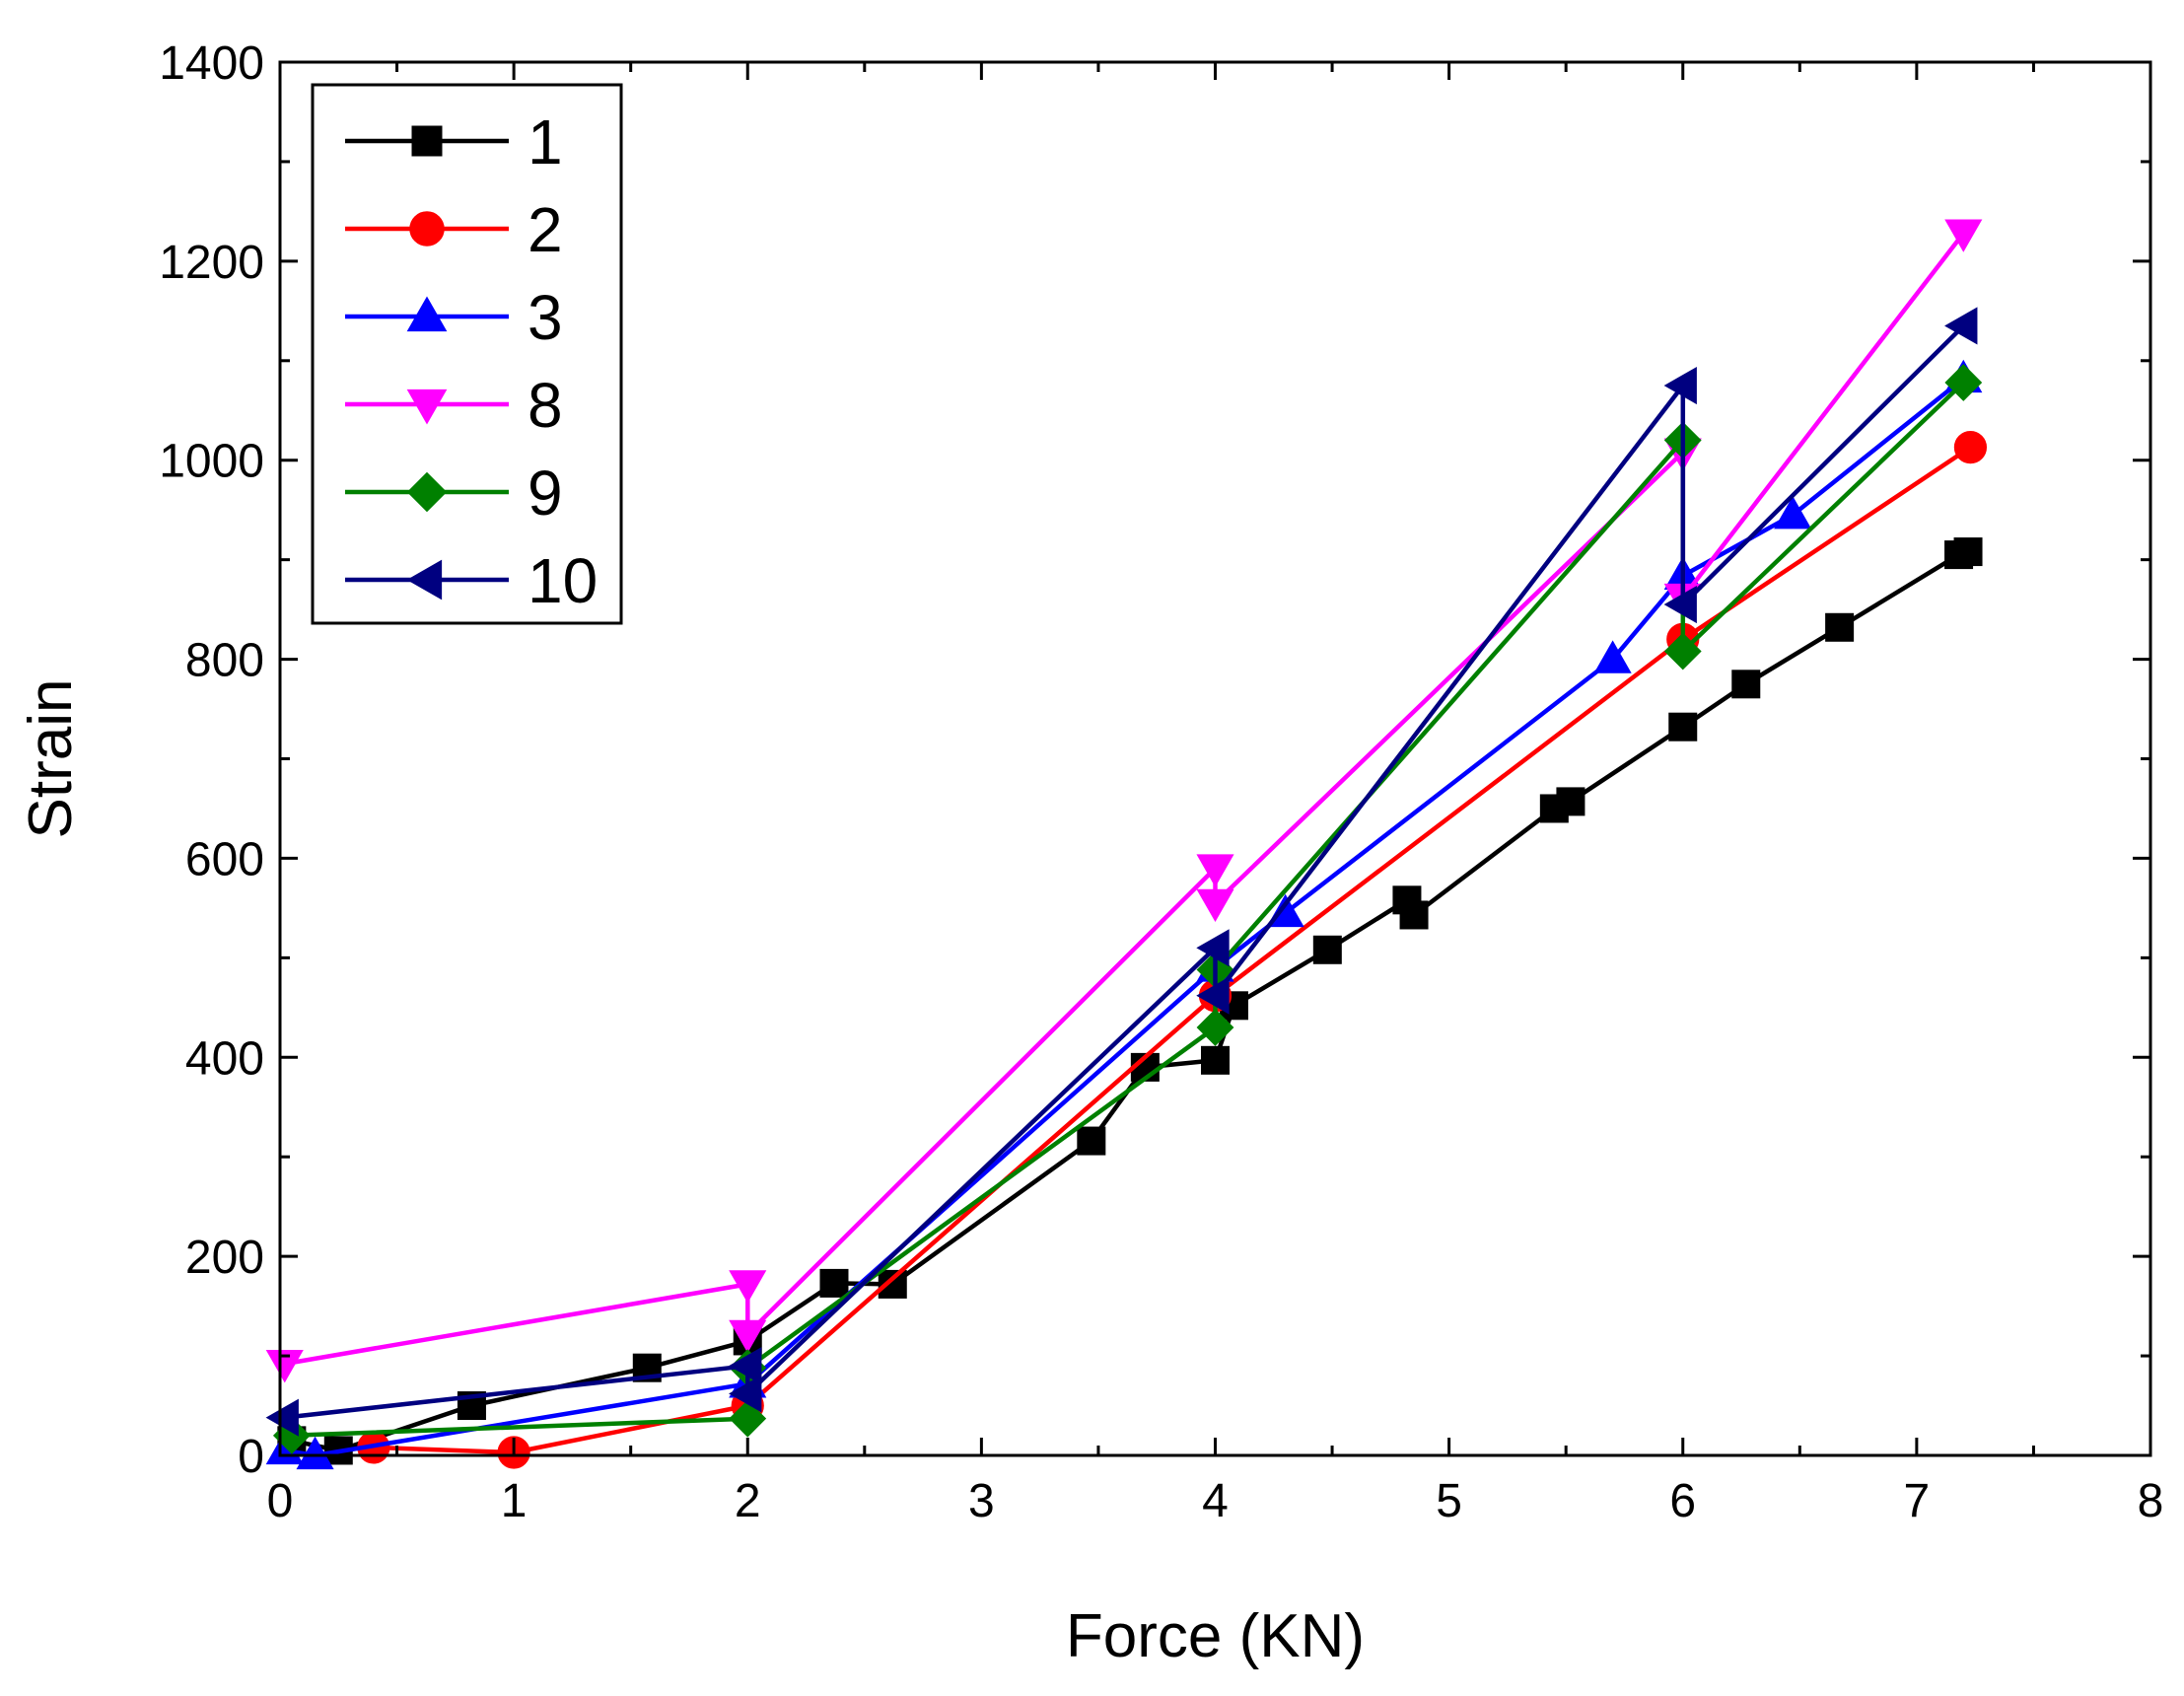 This screenshot has height=1696, width=2184. I want to click on y-tick-label: 0, so click(251, 1457).